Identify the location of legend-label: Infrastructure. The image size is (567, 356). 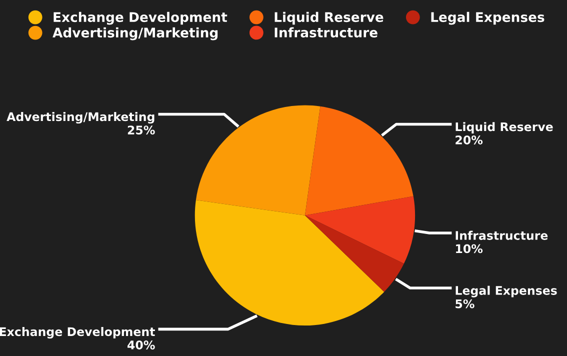
(326, 32).